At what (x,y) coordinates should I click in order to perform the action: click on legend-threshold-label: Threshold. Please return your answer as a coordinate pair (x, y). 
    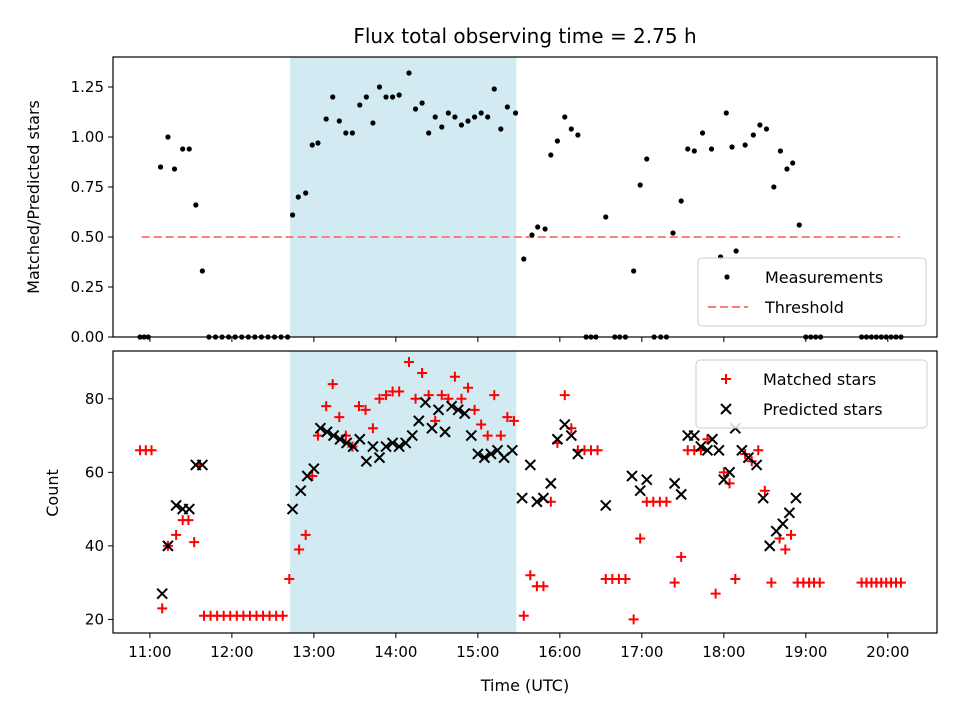
    Looking at the image, I should click on (804, 307).